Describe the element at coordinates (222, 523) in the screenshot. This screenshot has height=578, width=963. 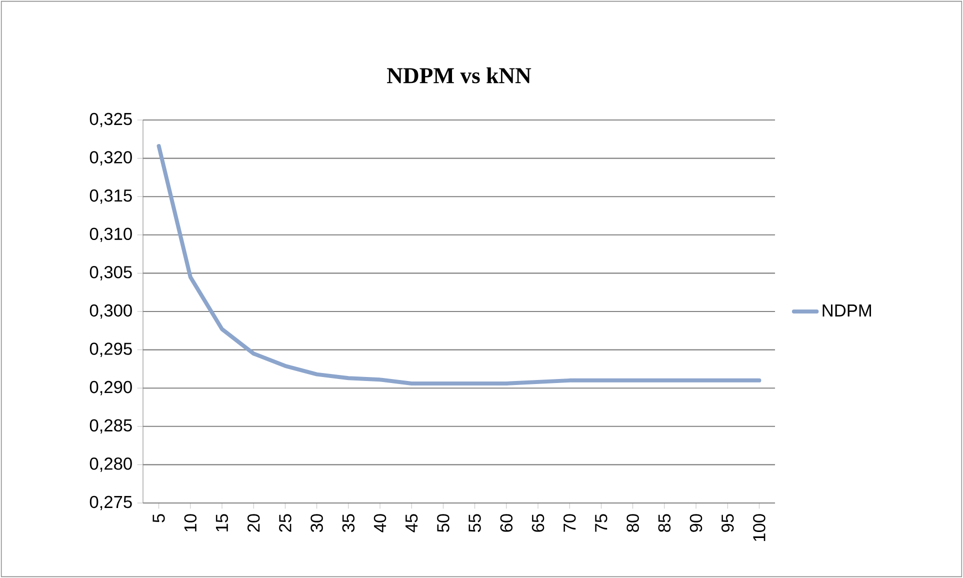
I see `x-tick-label: 15` at that location.